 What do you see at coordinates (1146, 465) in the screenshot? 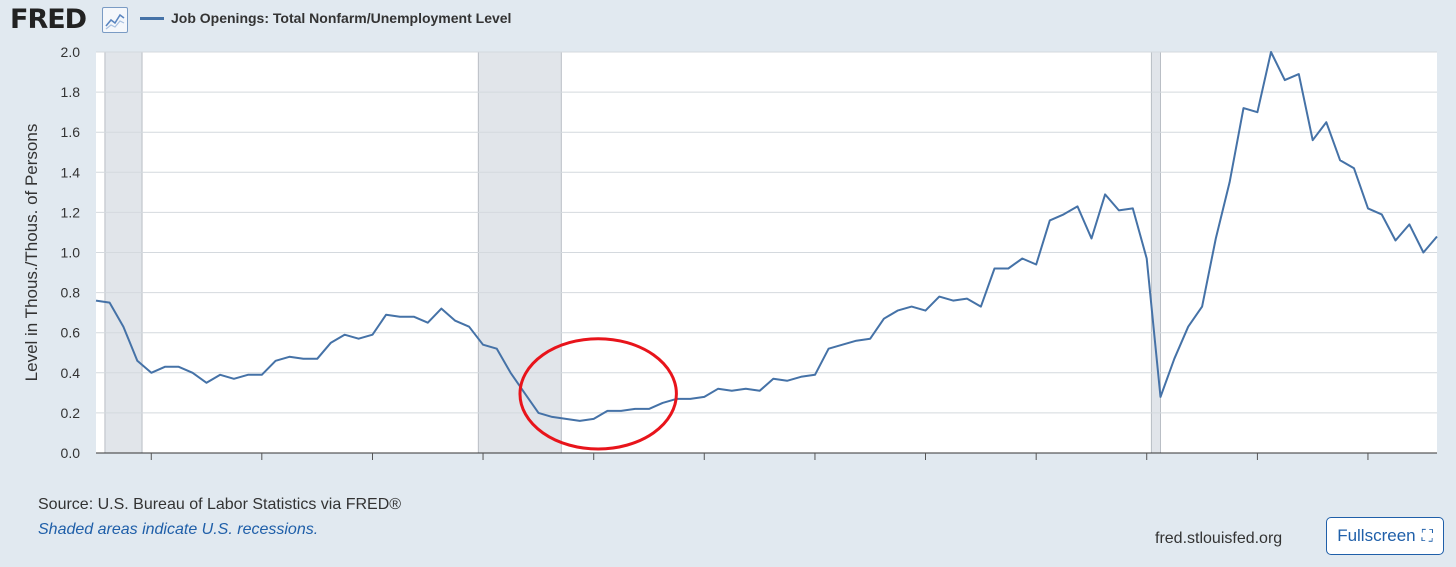
I see `x-tick-label: 2020` at bounding box center [1146, 465].